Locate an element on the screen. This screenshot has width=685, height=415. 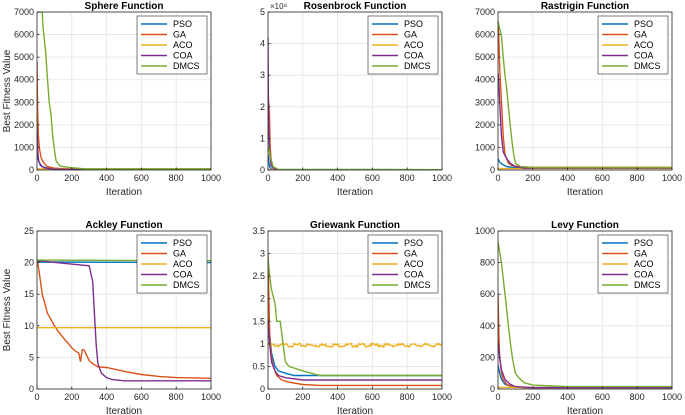
y-tick-label: 4 is located at coordinates (262, 44).